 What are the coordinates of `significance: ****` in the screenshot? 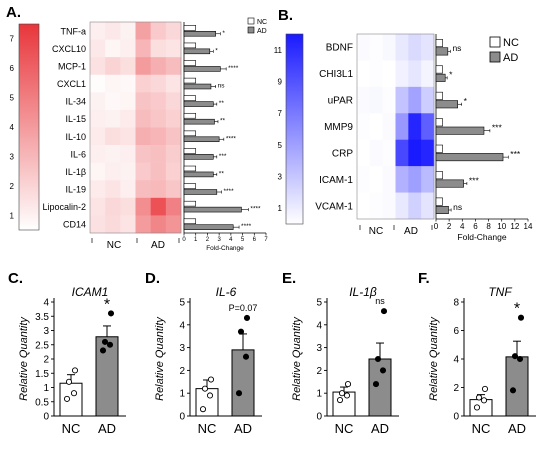 It's located at (233, 68).